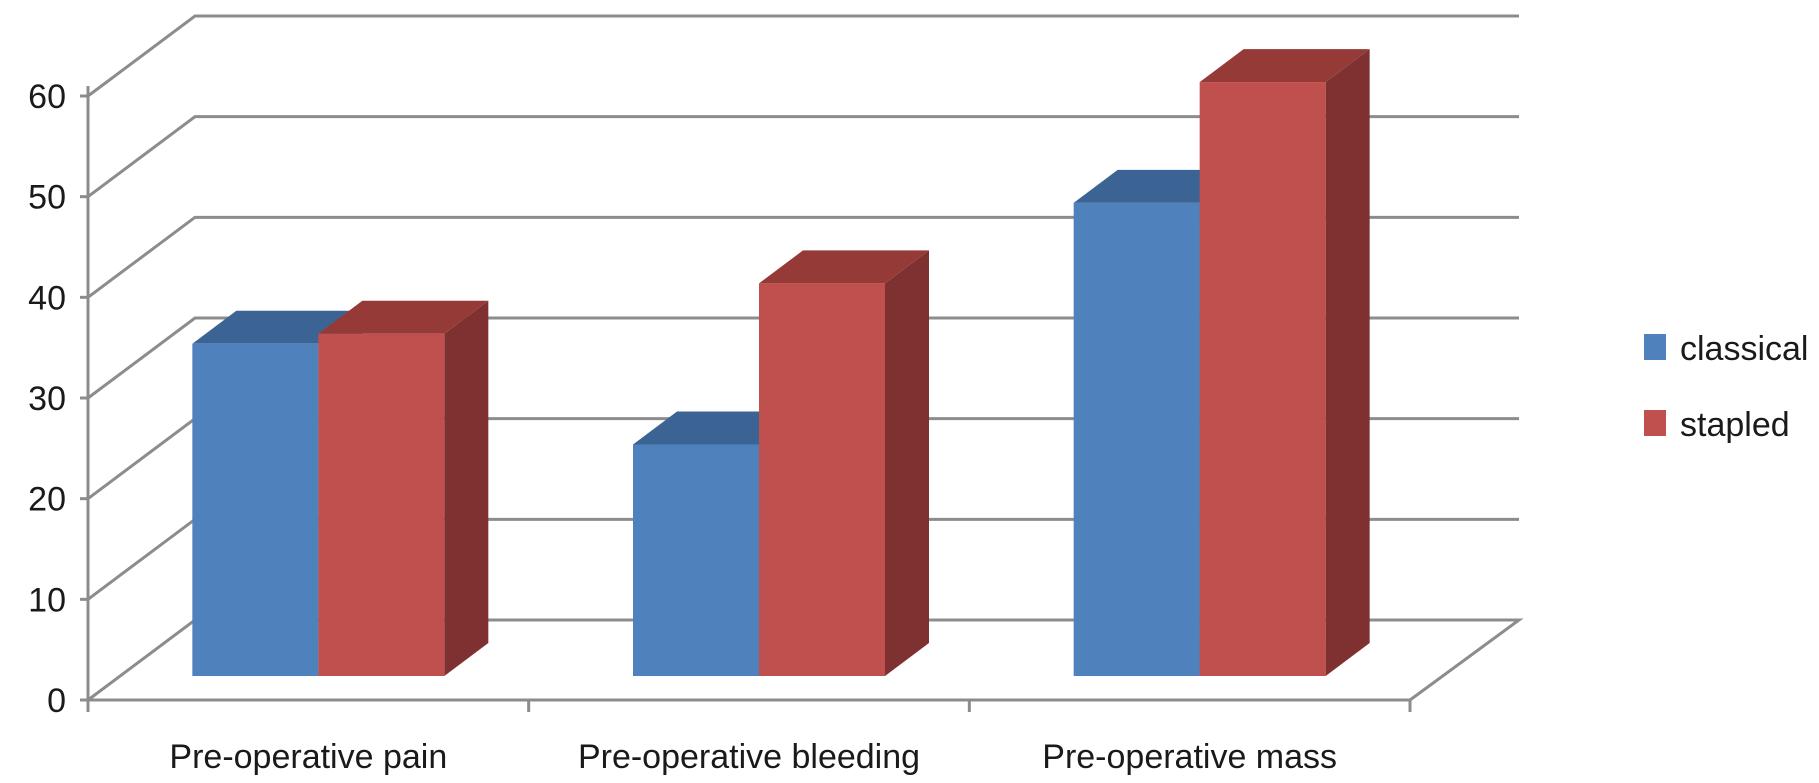 The height and width of the screenshot is (783, 1819). What do you see at coordinates (47, 500) in the screenshot?
I see `y-tick-label: 20` at bounding box center [47, 500].